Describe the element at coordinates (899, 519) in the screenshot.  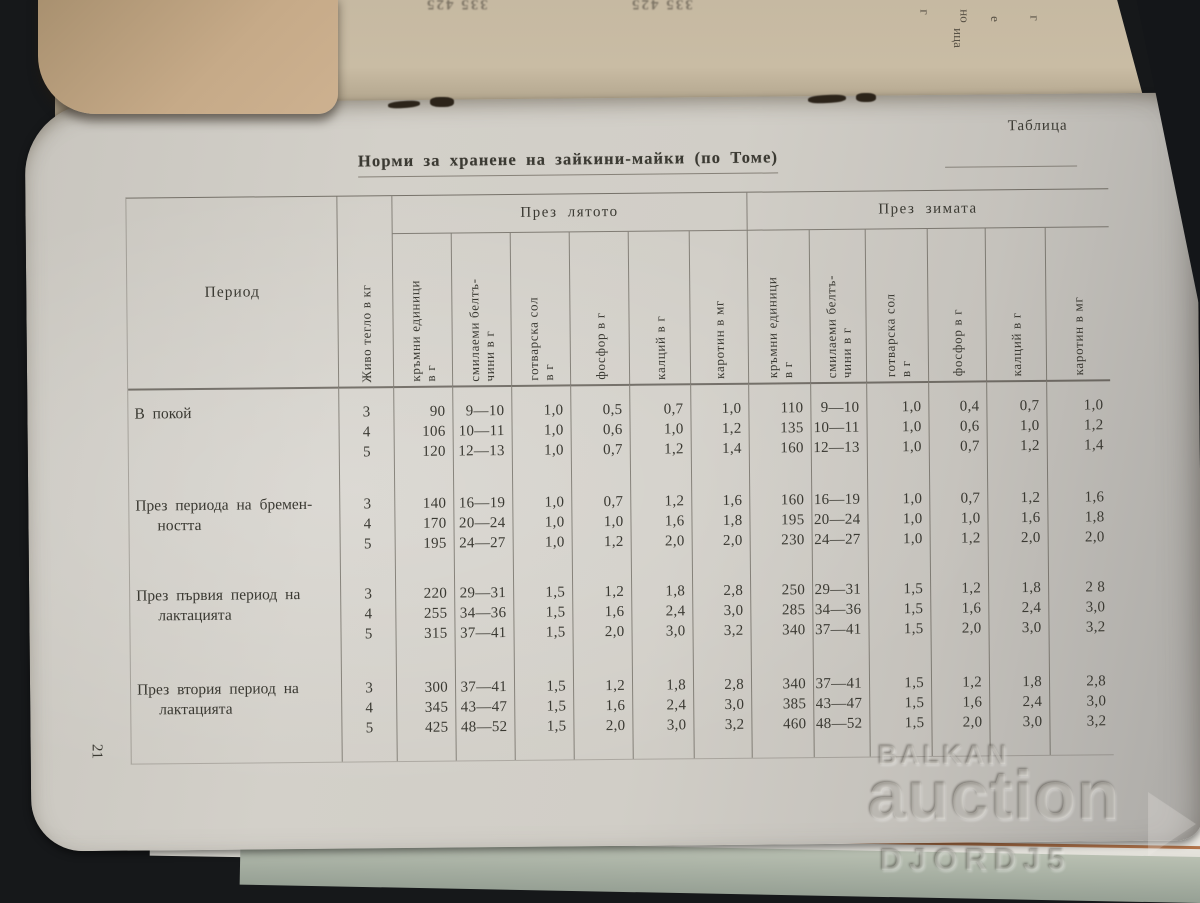
I see `value-block: 1,0 1,0 1,0` at that location.